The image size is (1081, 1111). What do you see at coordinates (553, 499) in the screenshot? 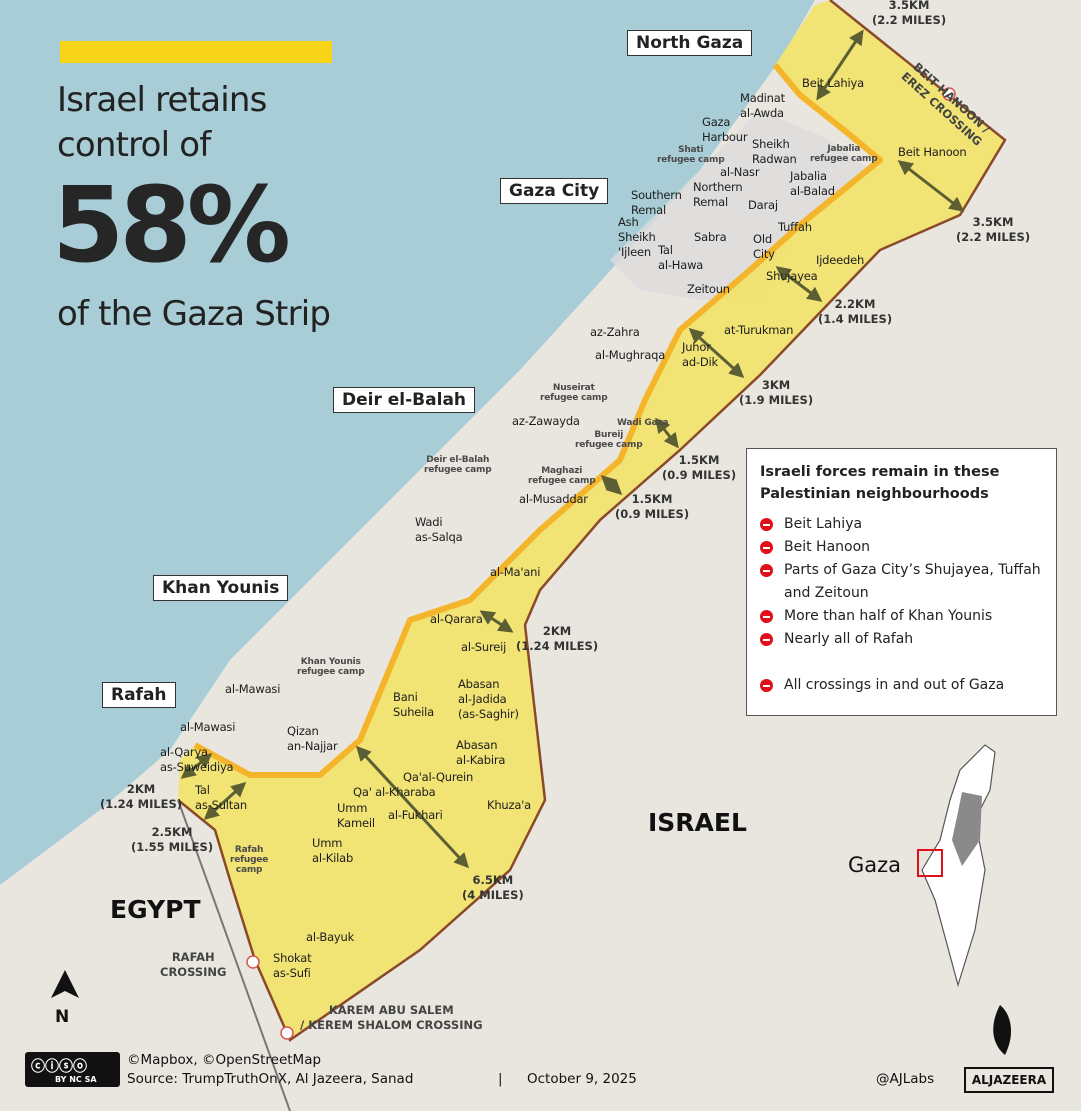
I see `place-label: al-Musaddar` at bounding box center [553, 499].